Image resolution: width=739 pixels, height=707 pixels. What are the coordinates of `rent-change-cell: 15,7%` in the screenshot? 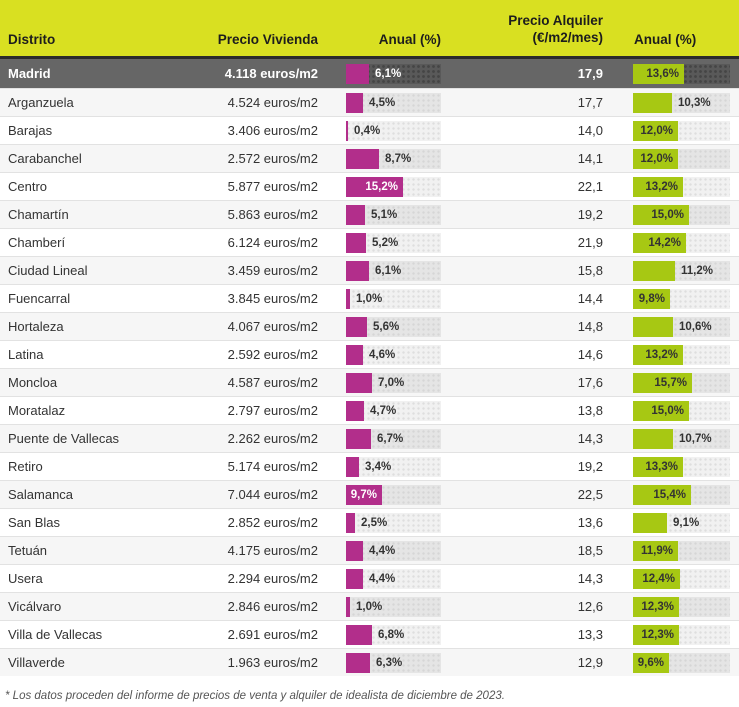 It's located at (681, 382).